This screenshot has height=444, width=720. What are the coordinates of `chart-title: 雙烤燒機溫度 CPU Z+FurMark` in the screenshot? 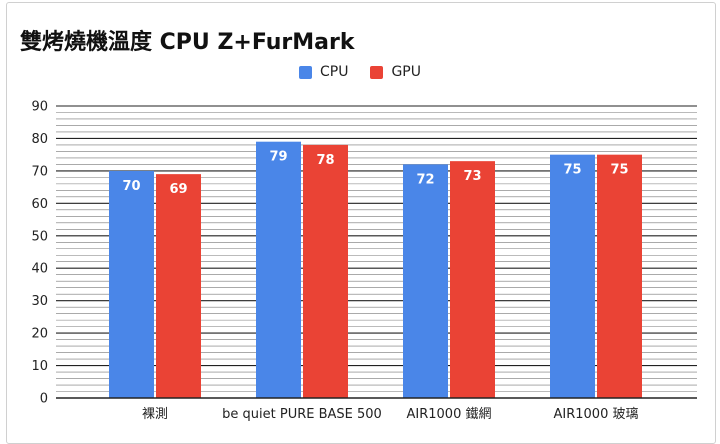 It's located at (187, 42).